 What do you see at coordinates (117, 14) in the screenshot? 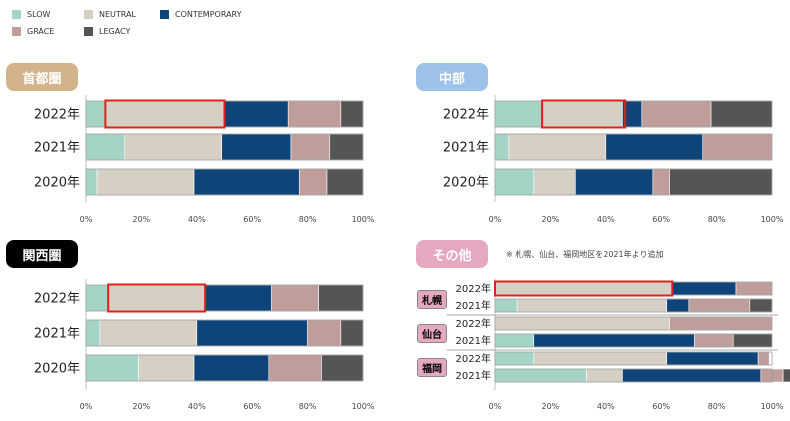
I see `legend-label-neutral: NEUTRAL` at bounding box center [117, 14].